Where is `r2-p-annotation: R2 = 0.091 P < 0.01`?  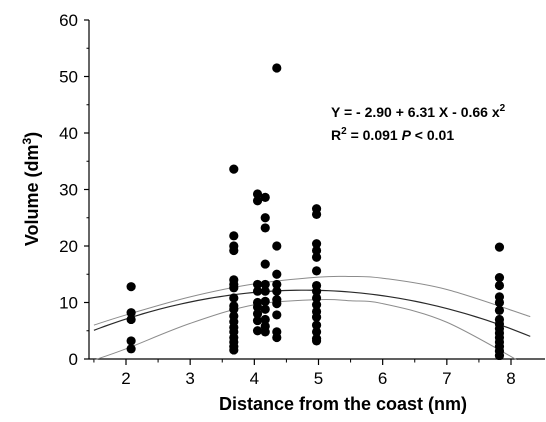 r2-p-annotation: R2 = 0.091 P < 0.01 is located at coordinates (392, 134).